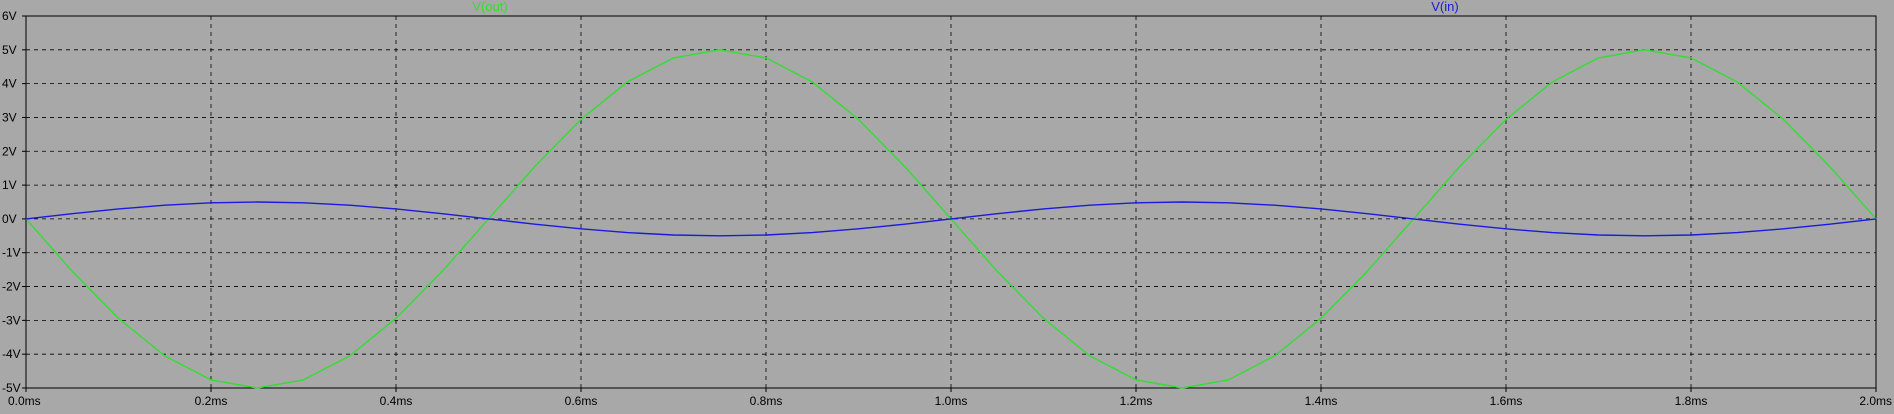 This screenshot has width=1894, height=414. What do you see at coordinates (9, 84) in the screenshot?
I see `y-tick-label: 4V` at bounding box center [9, 84].